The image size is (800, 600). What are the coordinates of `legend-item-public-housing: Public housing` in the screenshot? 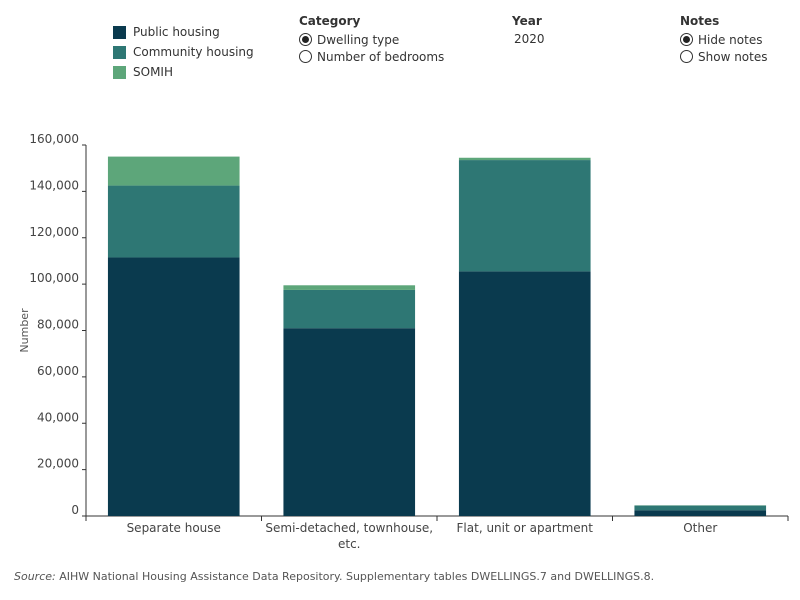 It's located at (183, 32).